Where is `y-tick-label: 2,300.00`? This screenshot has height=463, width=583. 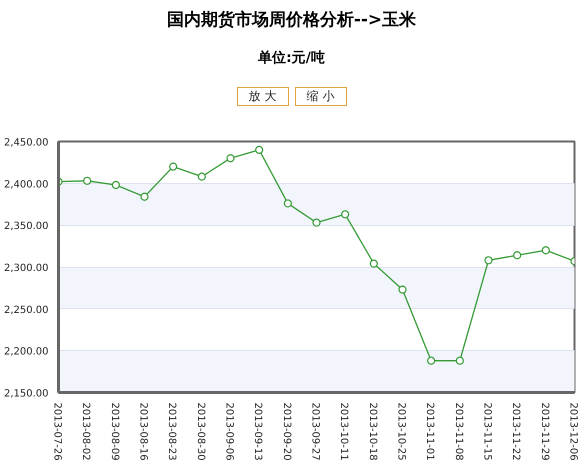
y-tick-label: 2,300.00 is located at coordinates (26, 268).